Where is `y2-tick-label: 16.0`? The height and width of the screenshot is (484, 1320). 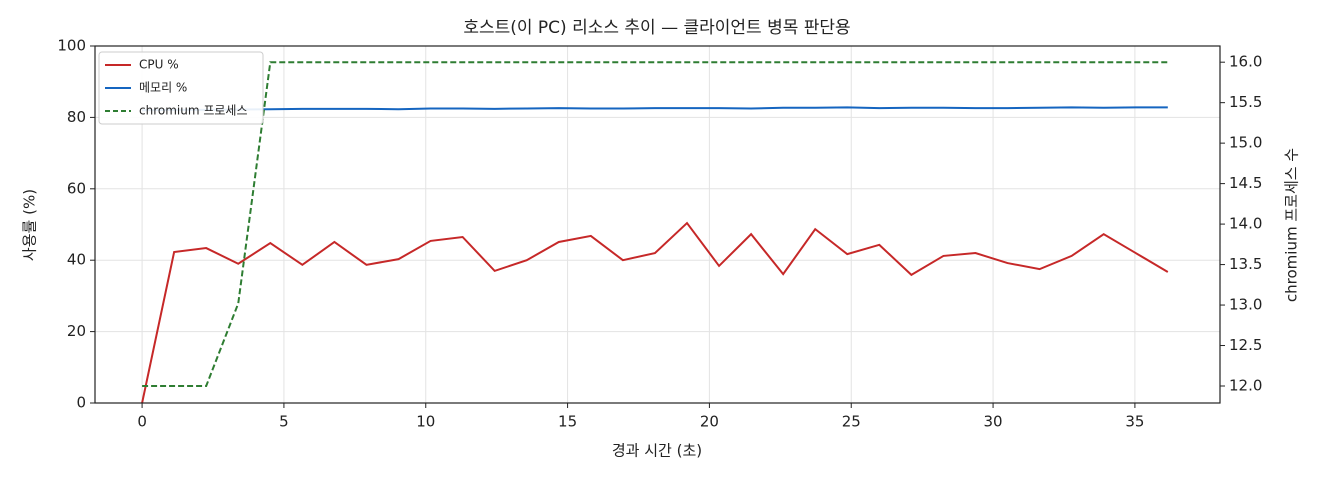
y2-tick-label: 16.0 is located at coordinates (1245, 62).